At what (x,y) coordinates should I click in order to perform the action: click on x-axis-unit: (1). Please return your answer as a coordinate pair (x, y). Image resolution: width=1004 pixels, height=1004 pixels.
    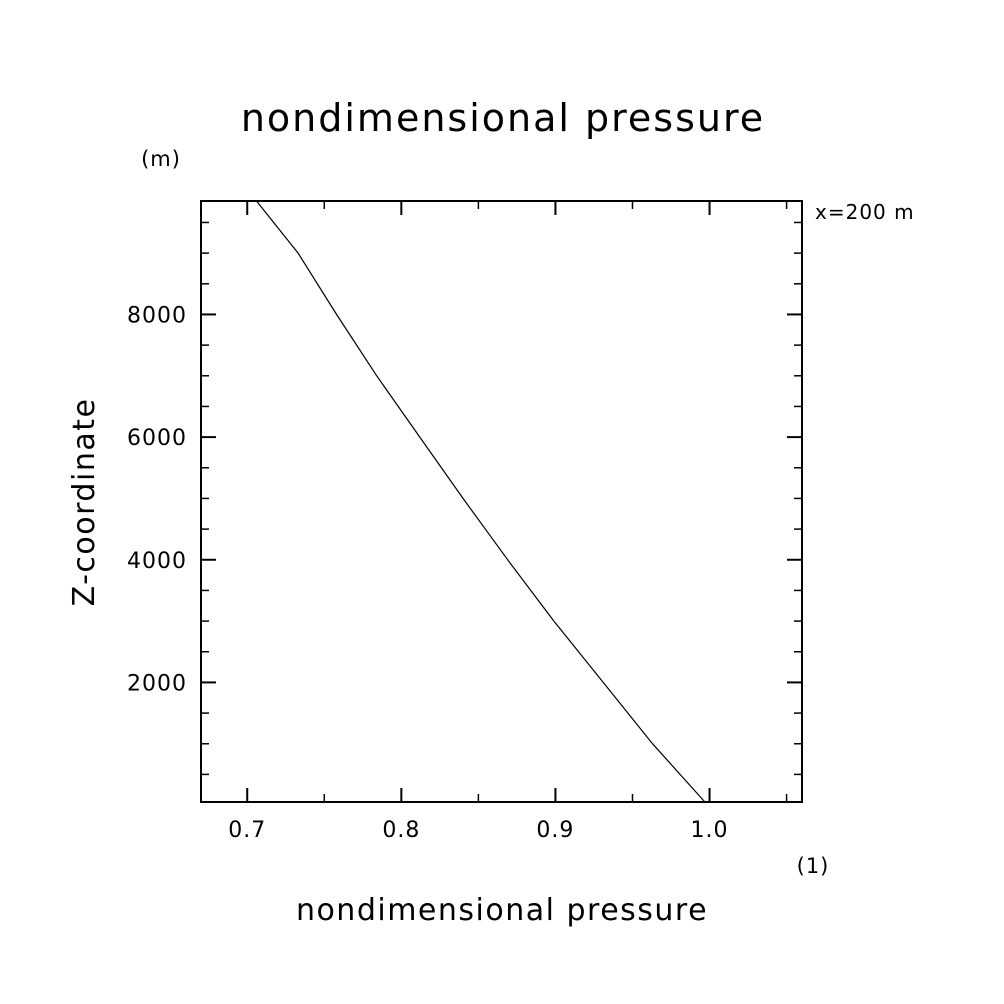
    Looking at the image, I should click on (813, 866).